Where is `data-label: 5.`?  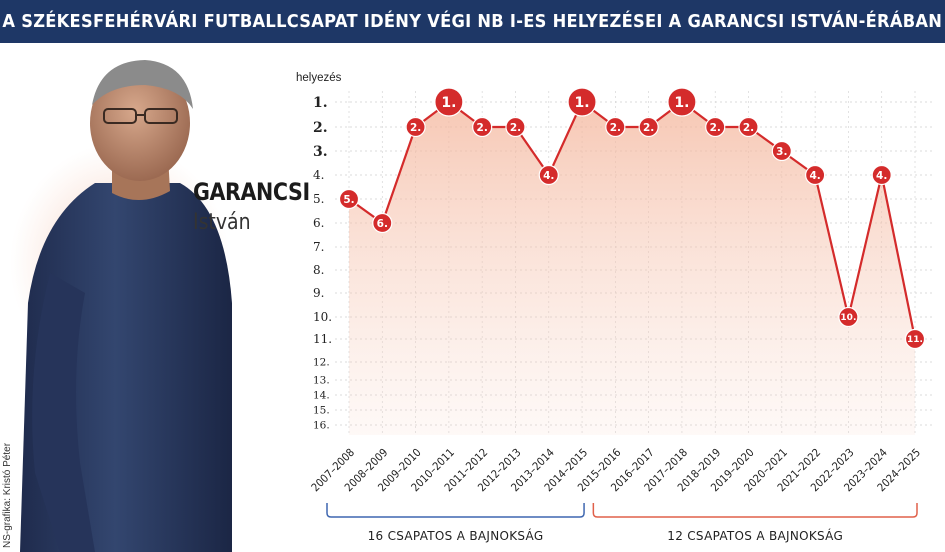
data-label: 5. is located at coordinates (348, 200).